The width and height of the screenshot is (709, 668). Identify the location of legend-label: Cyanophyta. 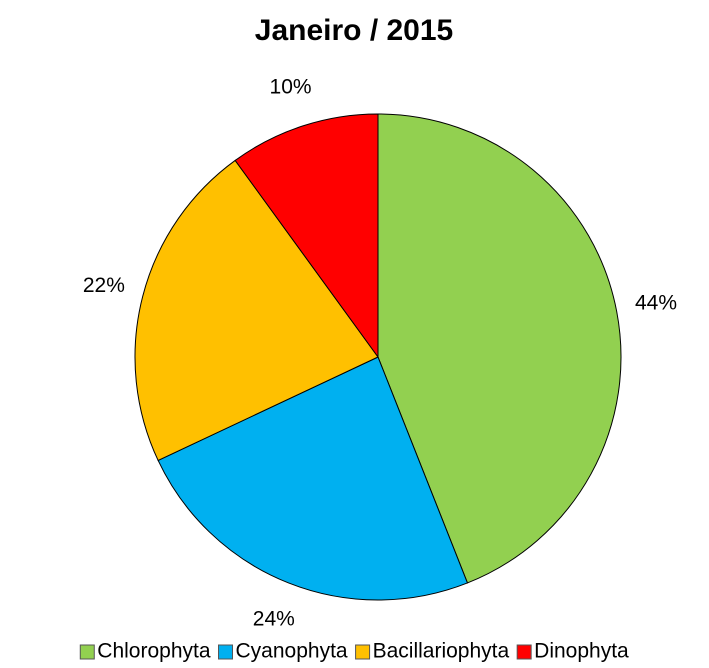
(292, 651).